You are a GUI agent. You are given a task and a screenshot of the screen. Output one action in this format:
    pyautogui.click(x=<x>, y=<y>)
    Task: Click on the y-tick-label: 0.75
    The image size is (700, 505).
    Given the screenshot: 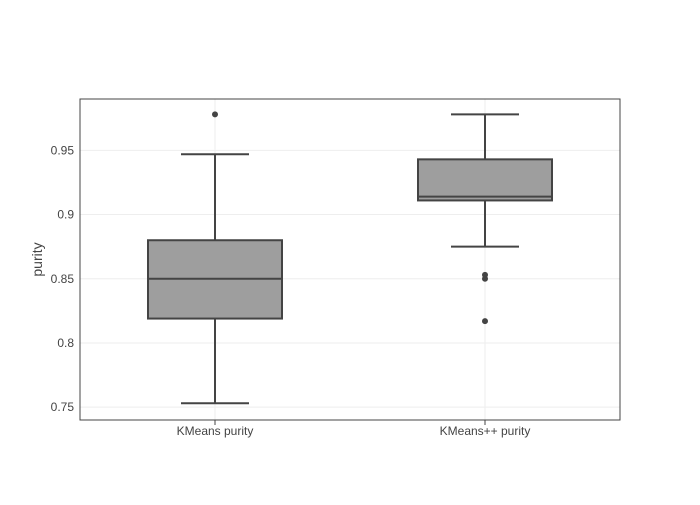 What is the action you would take?
    pyautogui.click(x=63, y=407)
    